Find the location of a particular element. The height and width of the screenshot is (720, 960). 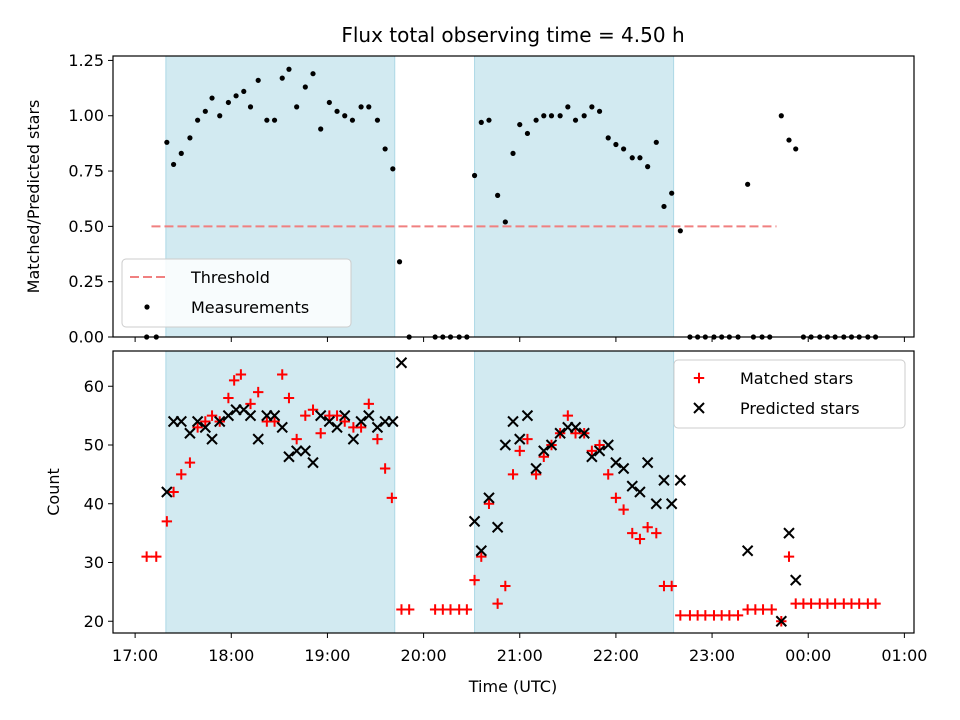

x-tick-label: 20:00 is located at coordinates (424, 655).